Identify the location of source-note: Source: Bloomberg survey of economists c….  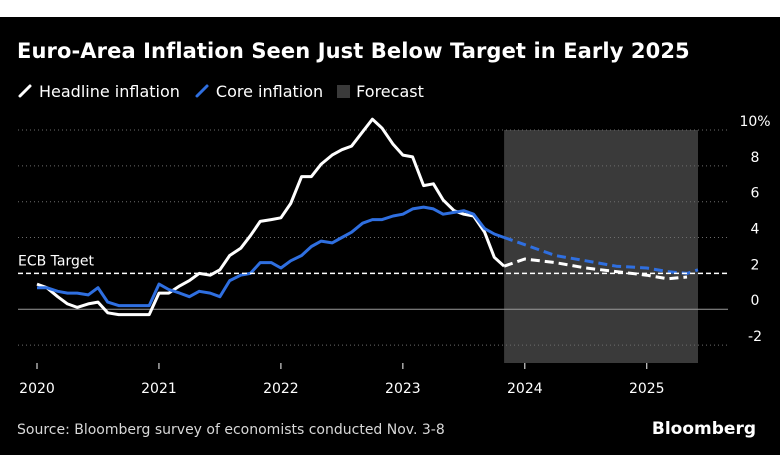
(231, 430).